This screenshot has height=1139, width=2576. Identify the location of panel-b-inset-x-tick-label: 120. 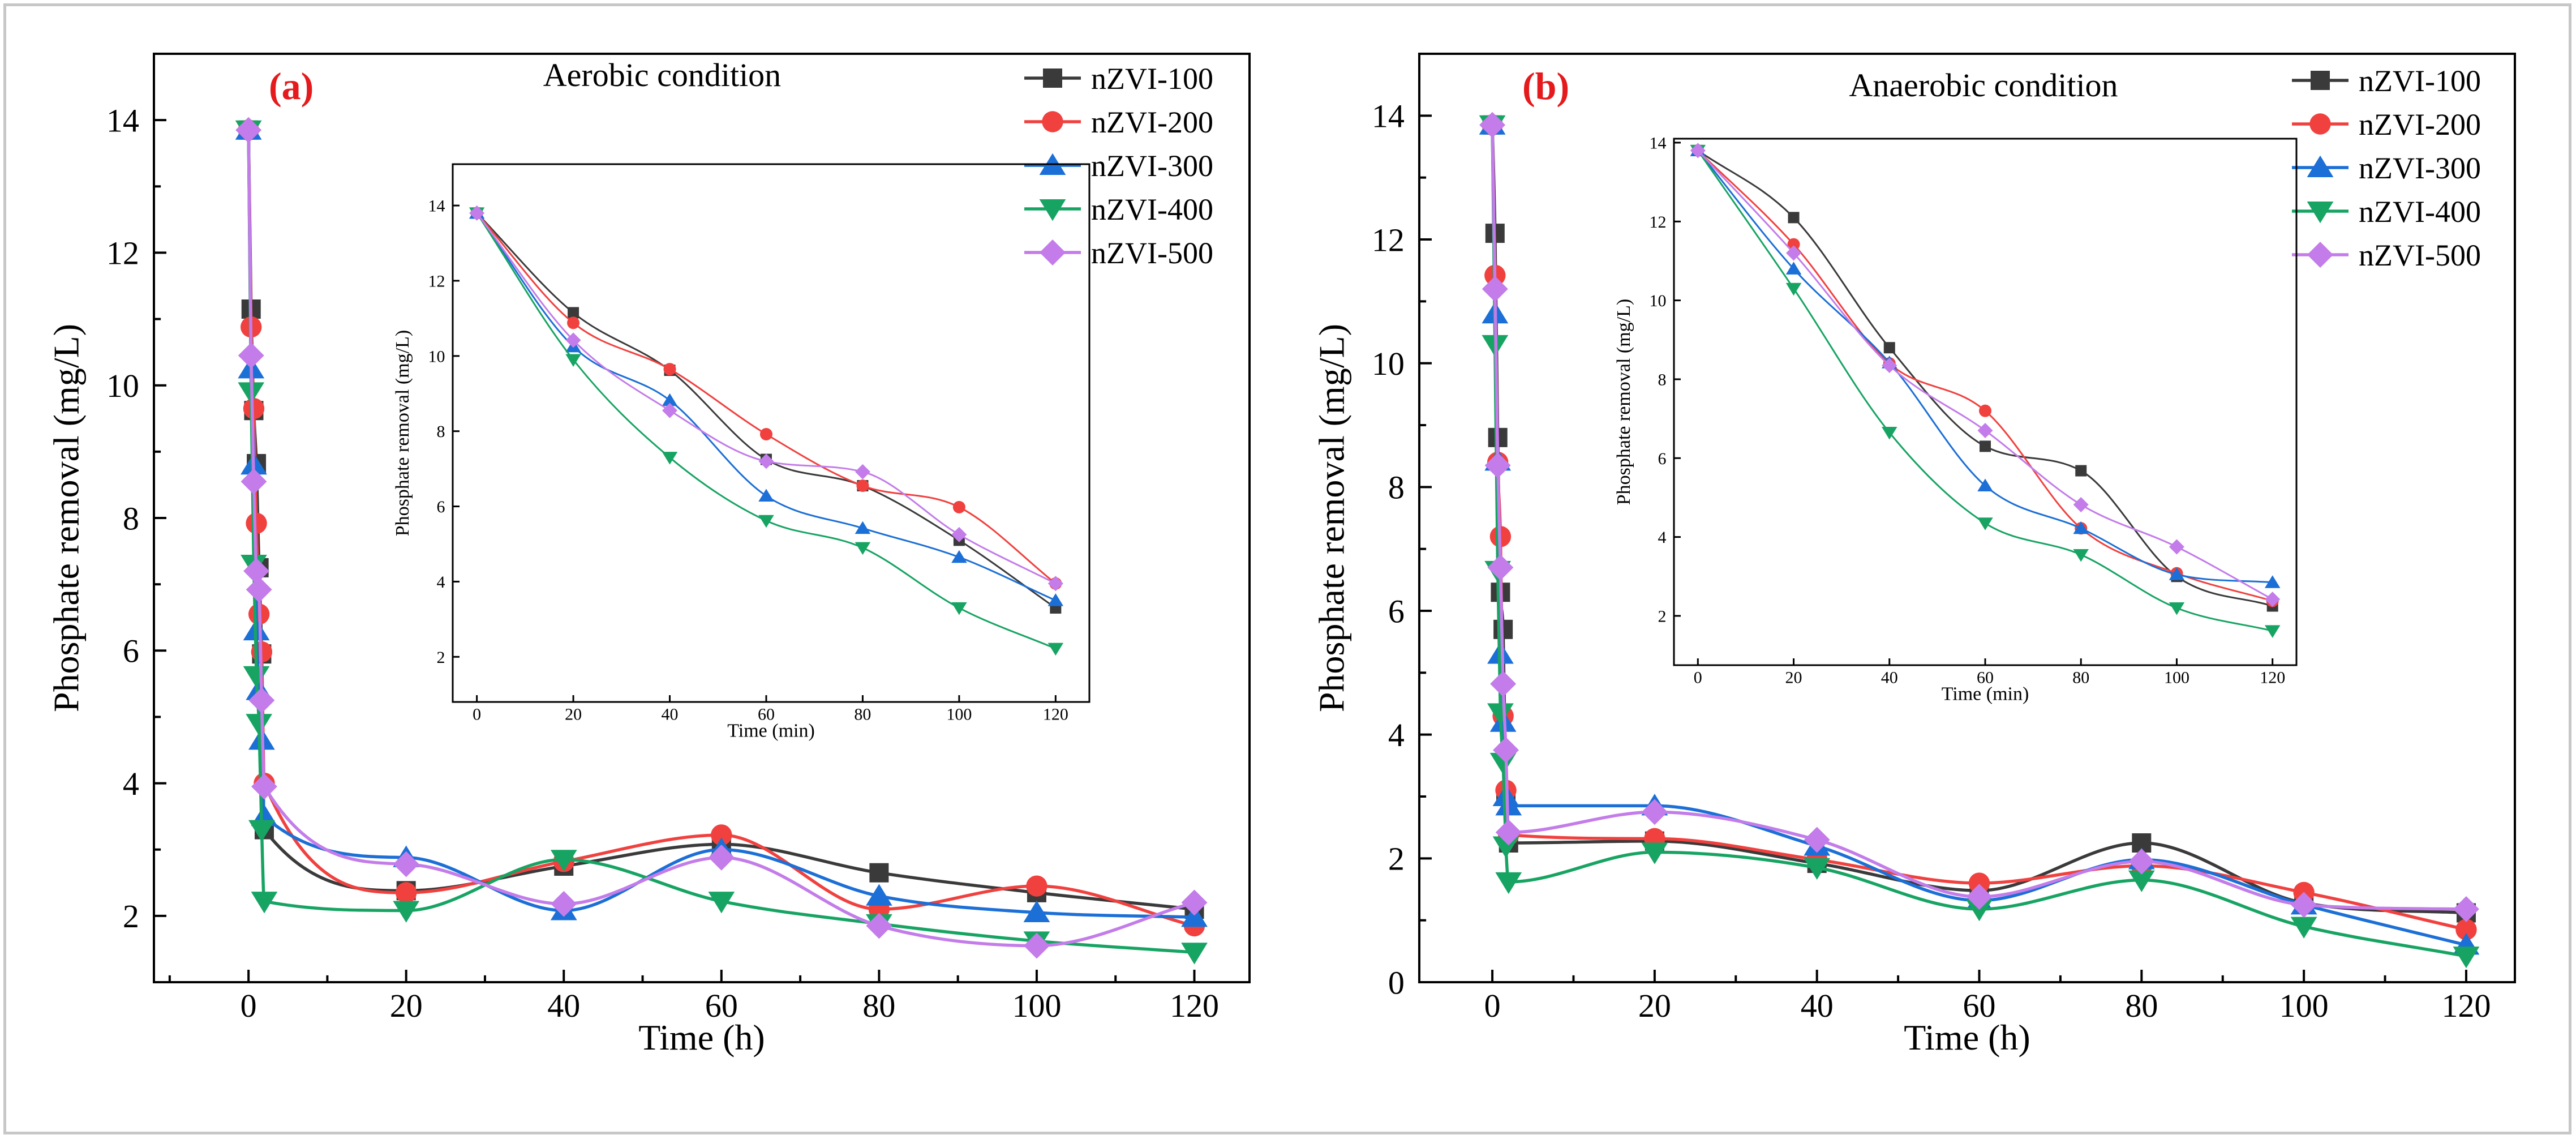
(2272, 678).